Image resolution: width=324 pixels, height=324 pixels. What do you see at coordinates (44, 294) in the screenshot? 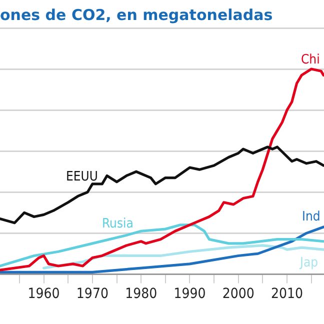
I see `x-tick-label: 1960` at bounding box center [44, 294].